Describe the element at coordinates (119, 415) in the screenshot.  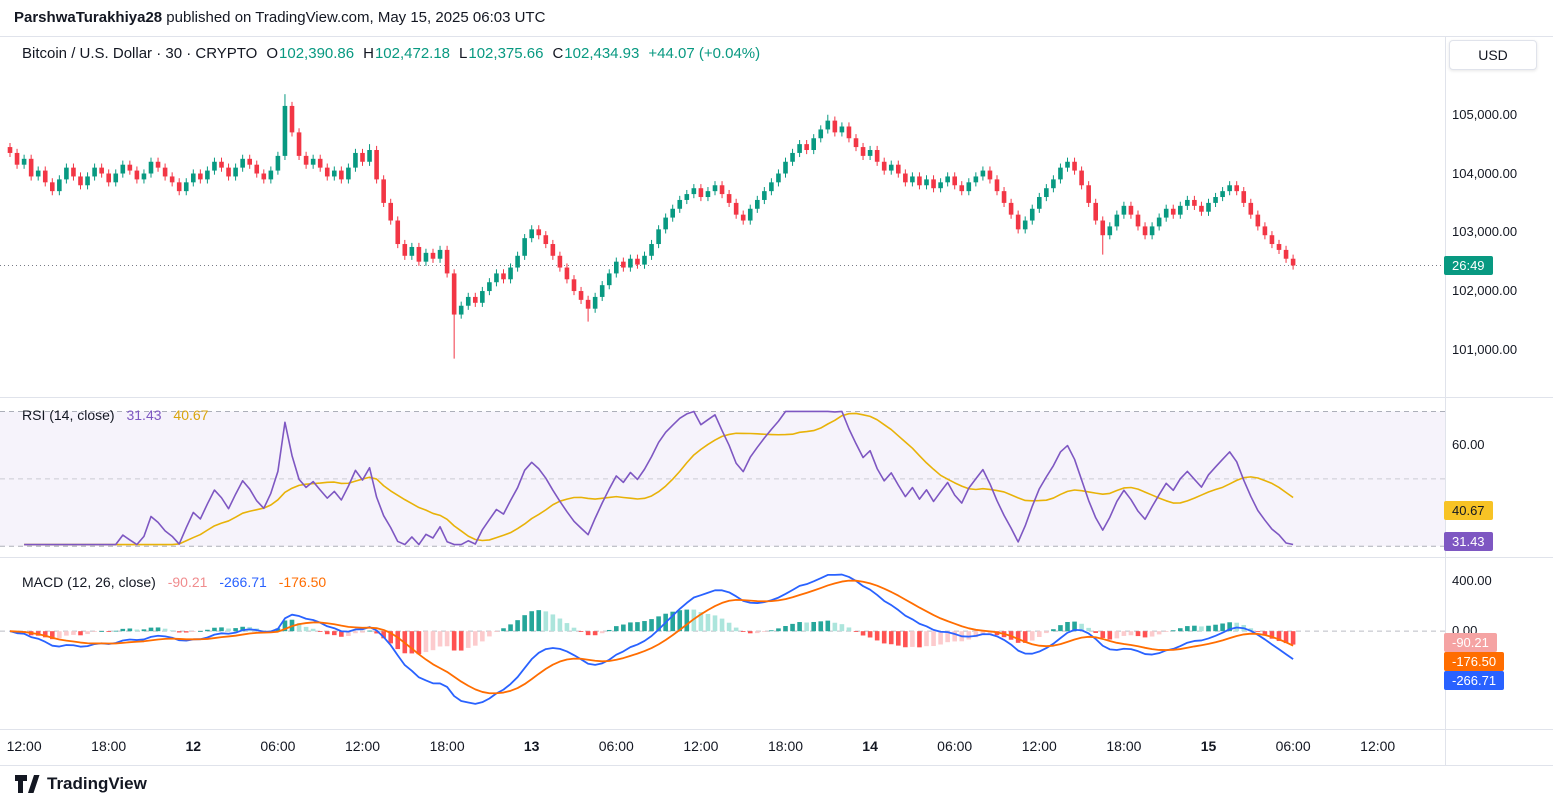
I see `rsi-title-row: RSI (14, close) 31.43 40.67` at that location.